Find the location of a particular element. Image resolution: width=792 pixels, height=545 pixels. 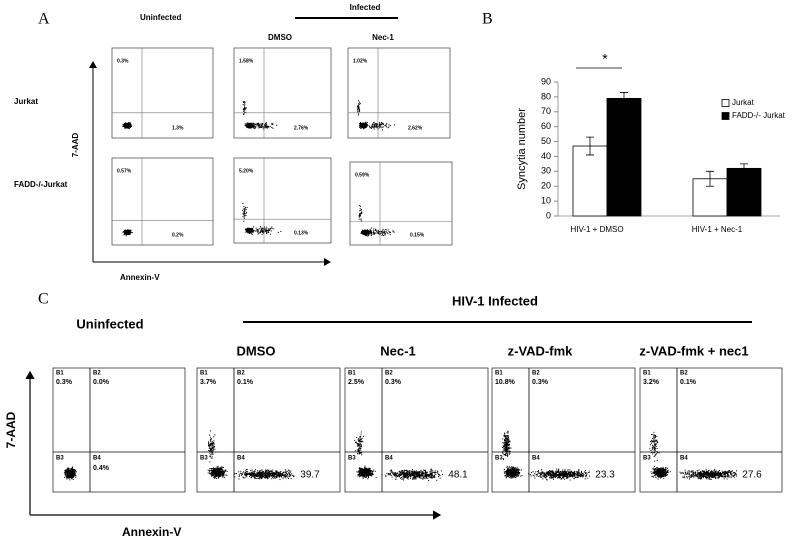

label: A is located at coordinates (44, 19).